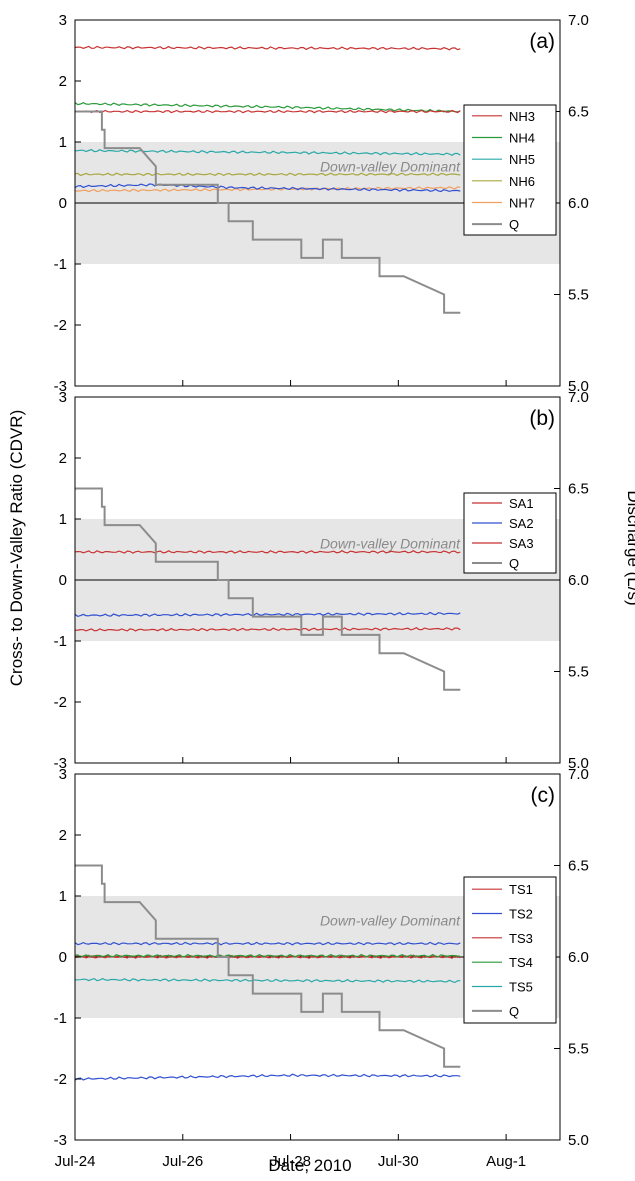  Describe the element at coordinates (60, 1079) in the screenshot. I see `panel-c-ytick-label: -2` at that location.